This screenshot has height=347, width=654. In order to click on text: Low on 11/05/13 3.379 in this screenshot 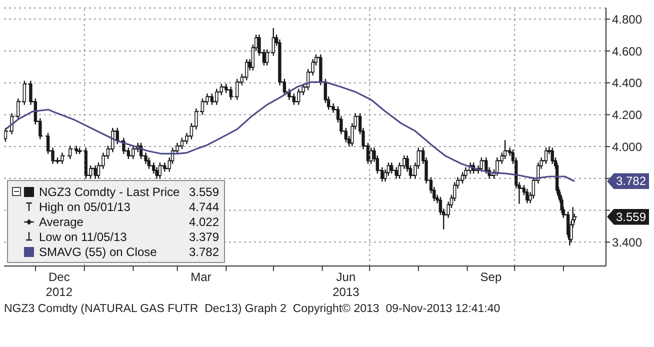, I will do `click(129, 237)`.